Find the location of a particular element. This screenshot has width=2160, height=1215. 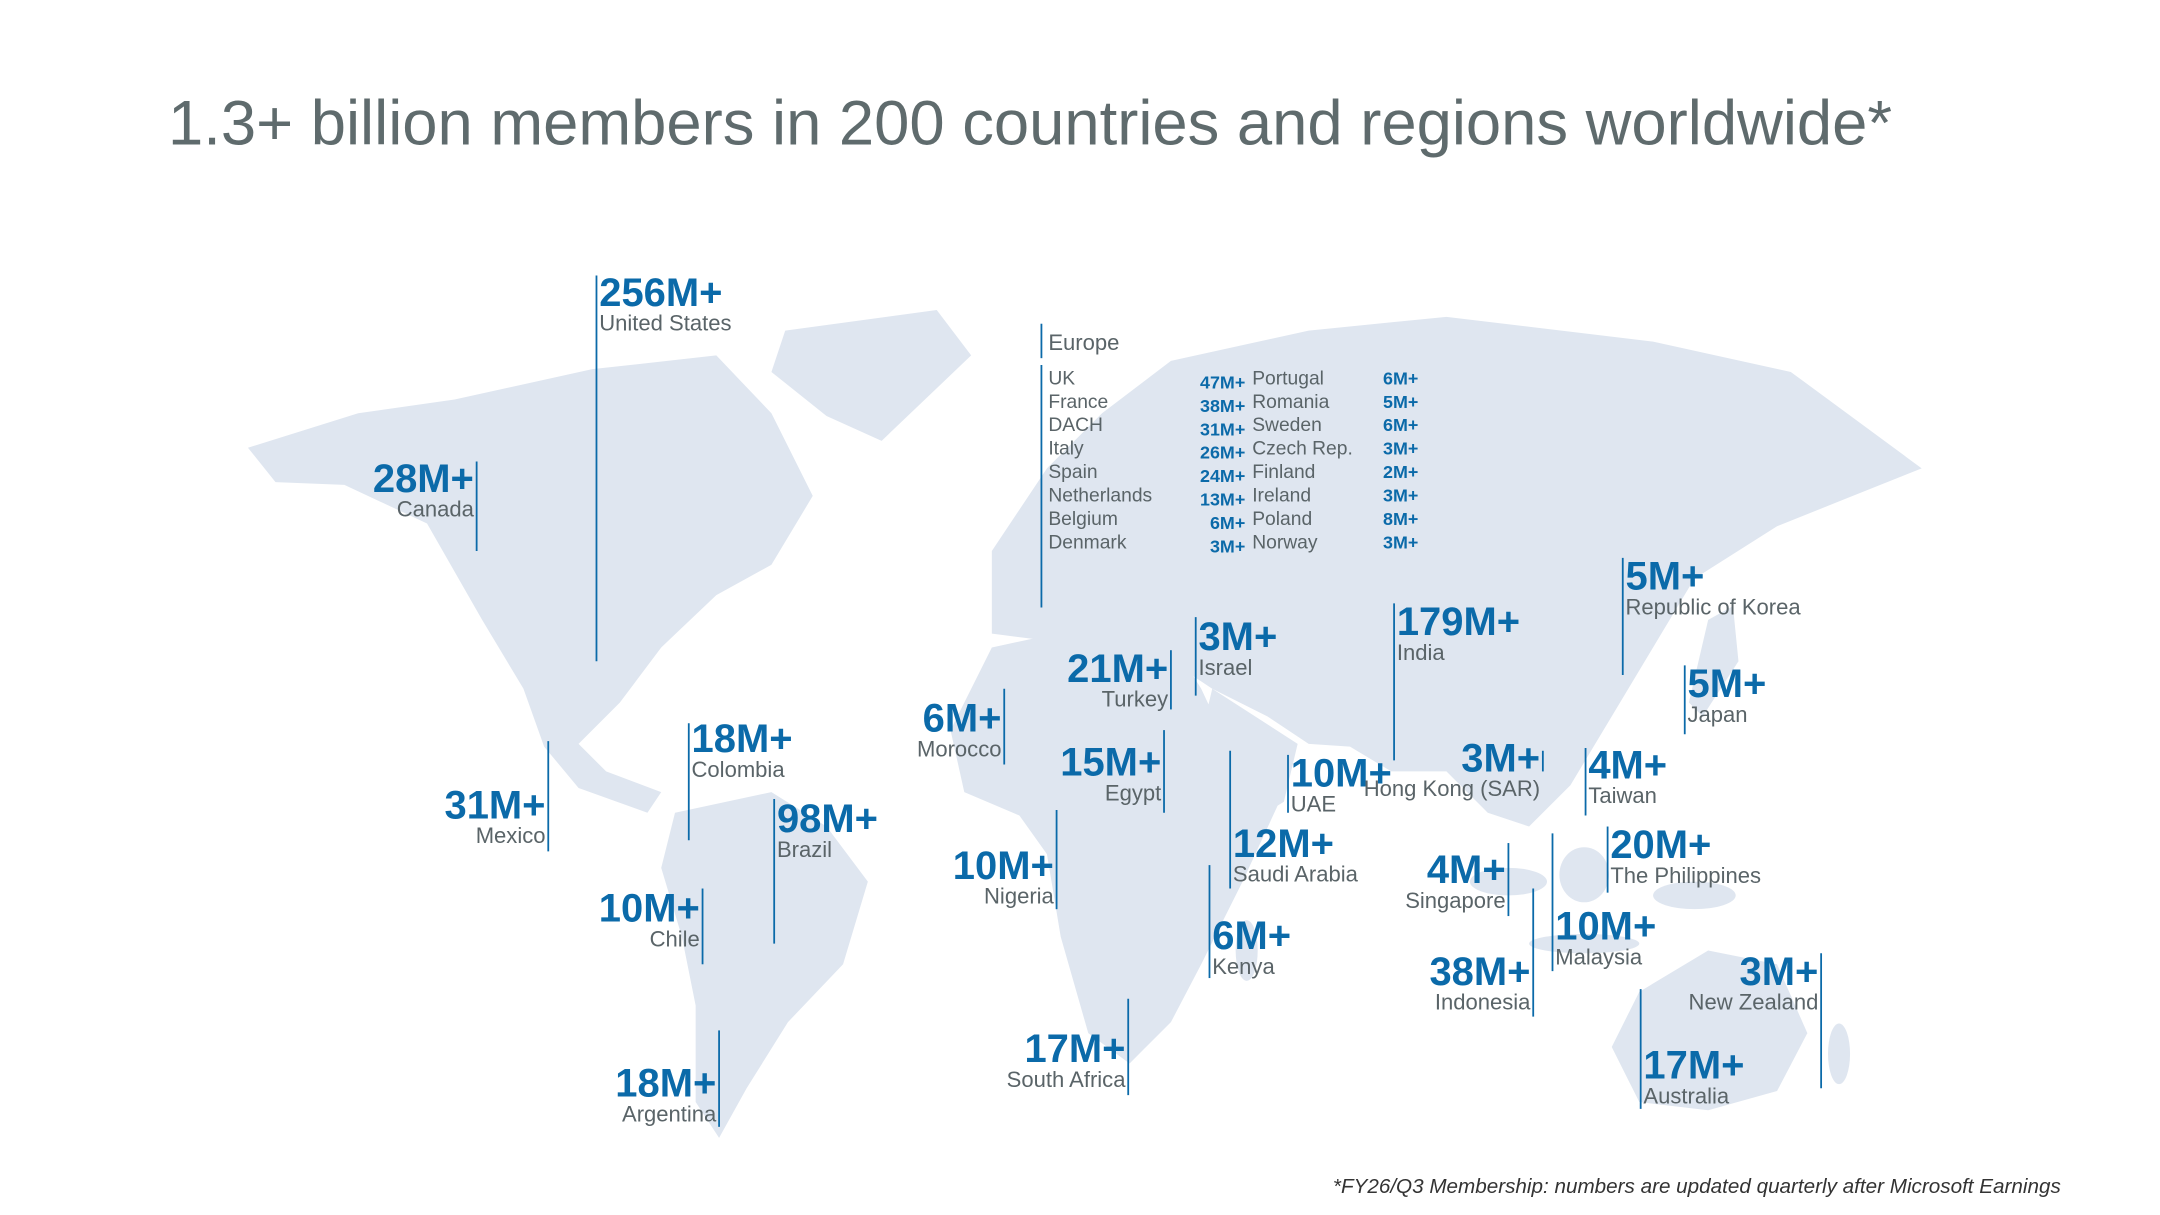

region-name: New Zealand is located at coordinates (1754, 1002).